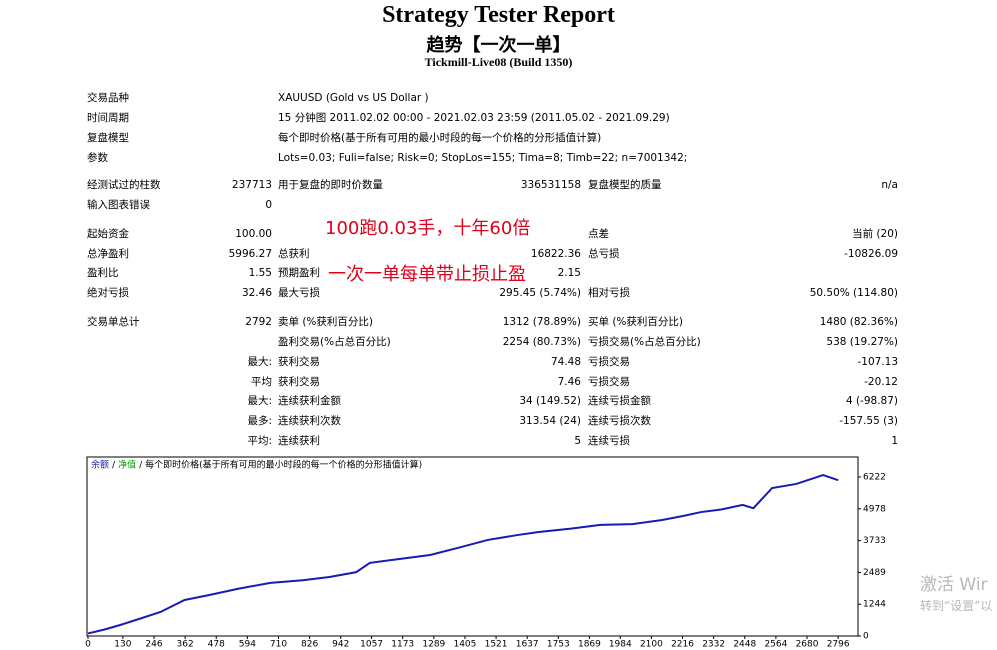 This screenshot has height=650, width=997. Describe the element at coordinates (527, 645) in the screenshot. I see `x-tick-label: 1637` at that location.